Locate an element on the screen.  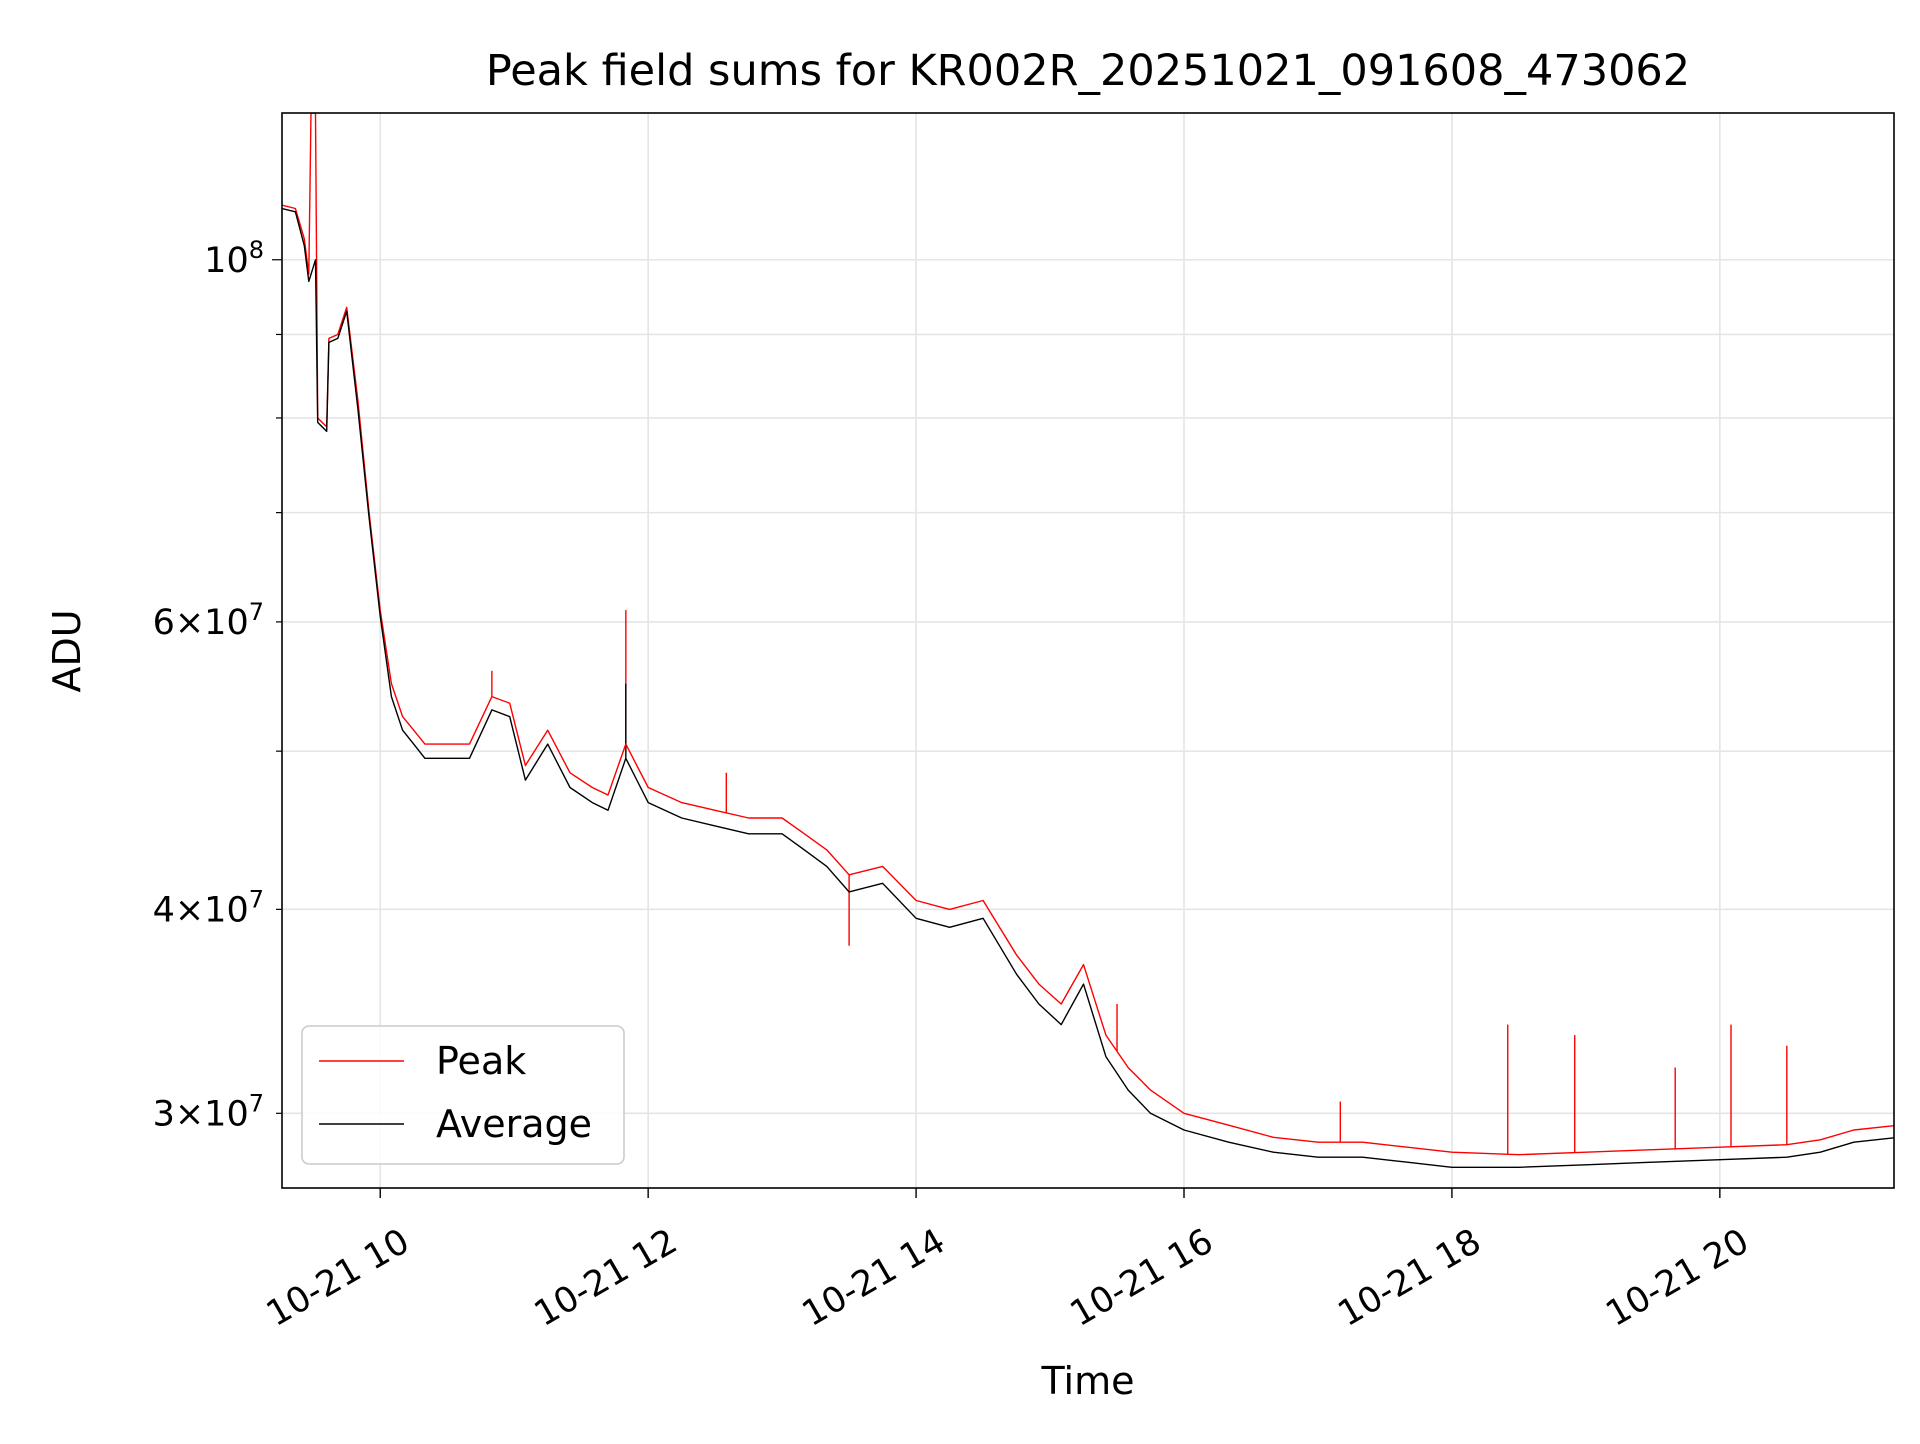
y-axis-label: ADU is located at coordinates (67, 650).